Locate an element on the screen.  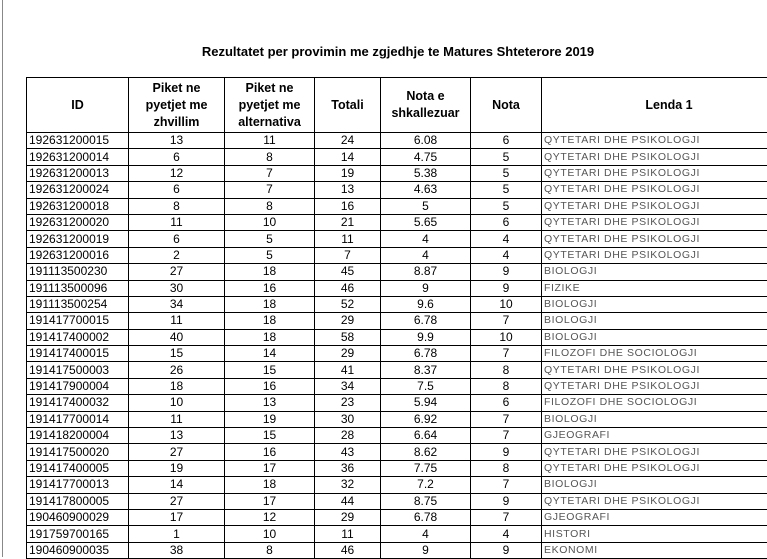
table-cell: 28 is located at coordinates (348, 436).